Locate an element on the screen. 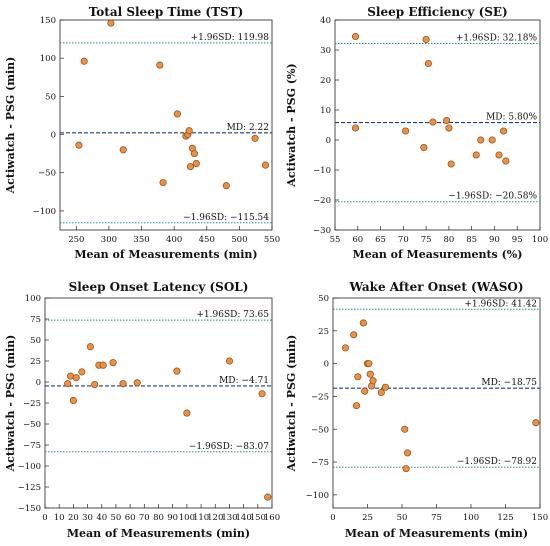 The height and width of the screenshot is (546, 550). y-axis-title: Actiwatch - PSG (%) is located at coordinates (291, 125).